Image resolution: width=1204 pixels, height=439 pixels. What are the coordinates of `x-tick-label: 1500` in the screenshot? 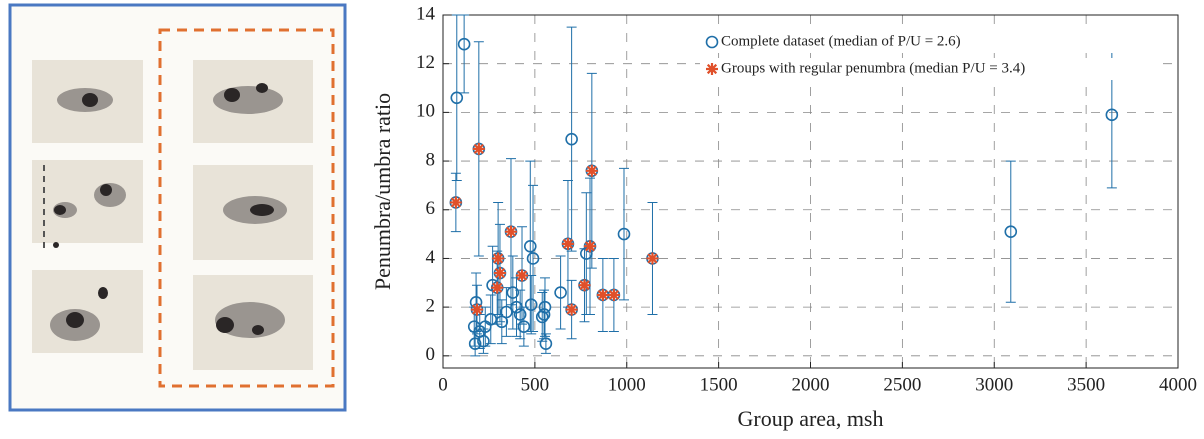 It's located at (719, 384).